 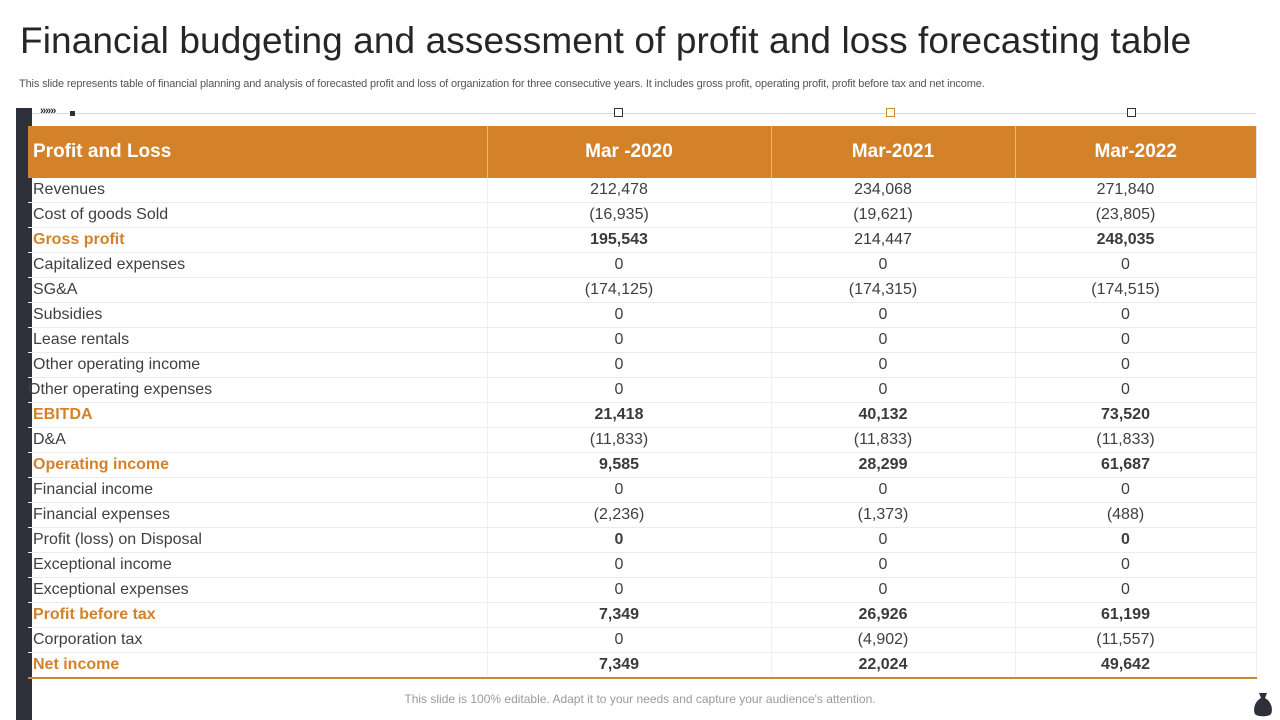 I want to click on row-label: D&A, so click(x=258, y=440).